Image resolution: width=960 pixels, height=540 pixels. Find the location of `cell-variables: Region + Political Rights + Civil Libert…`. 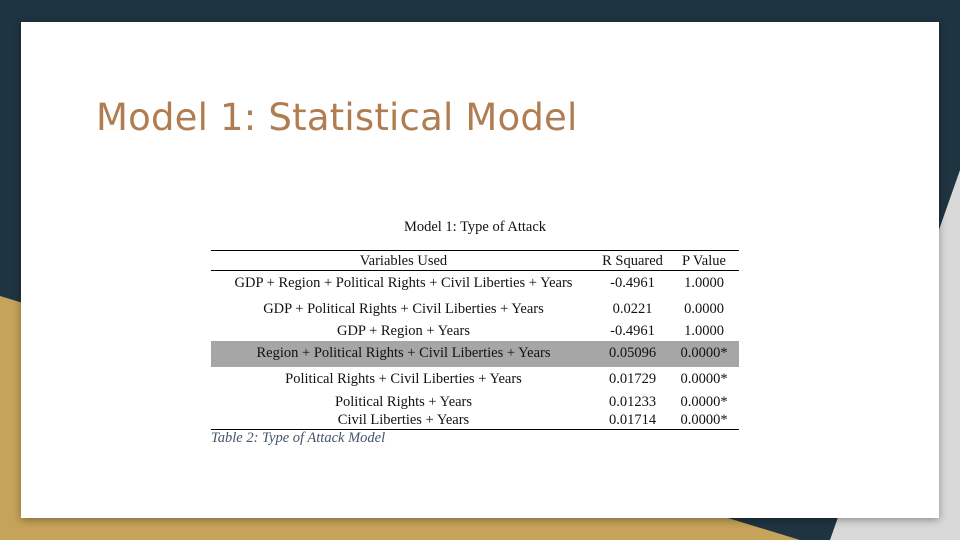

cell-variables: Region + Political Rights + Civil Libert… is located at coordinates (403, 353).